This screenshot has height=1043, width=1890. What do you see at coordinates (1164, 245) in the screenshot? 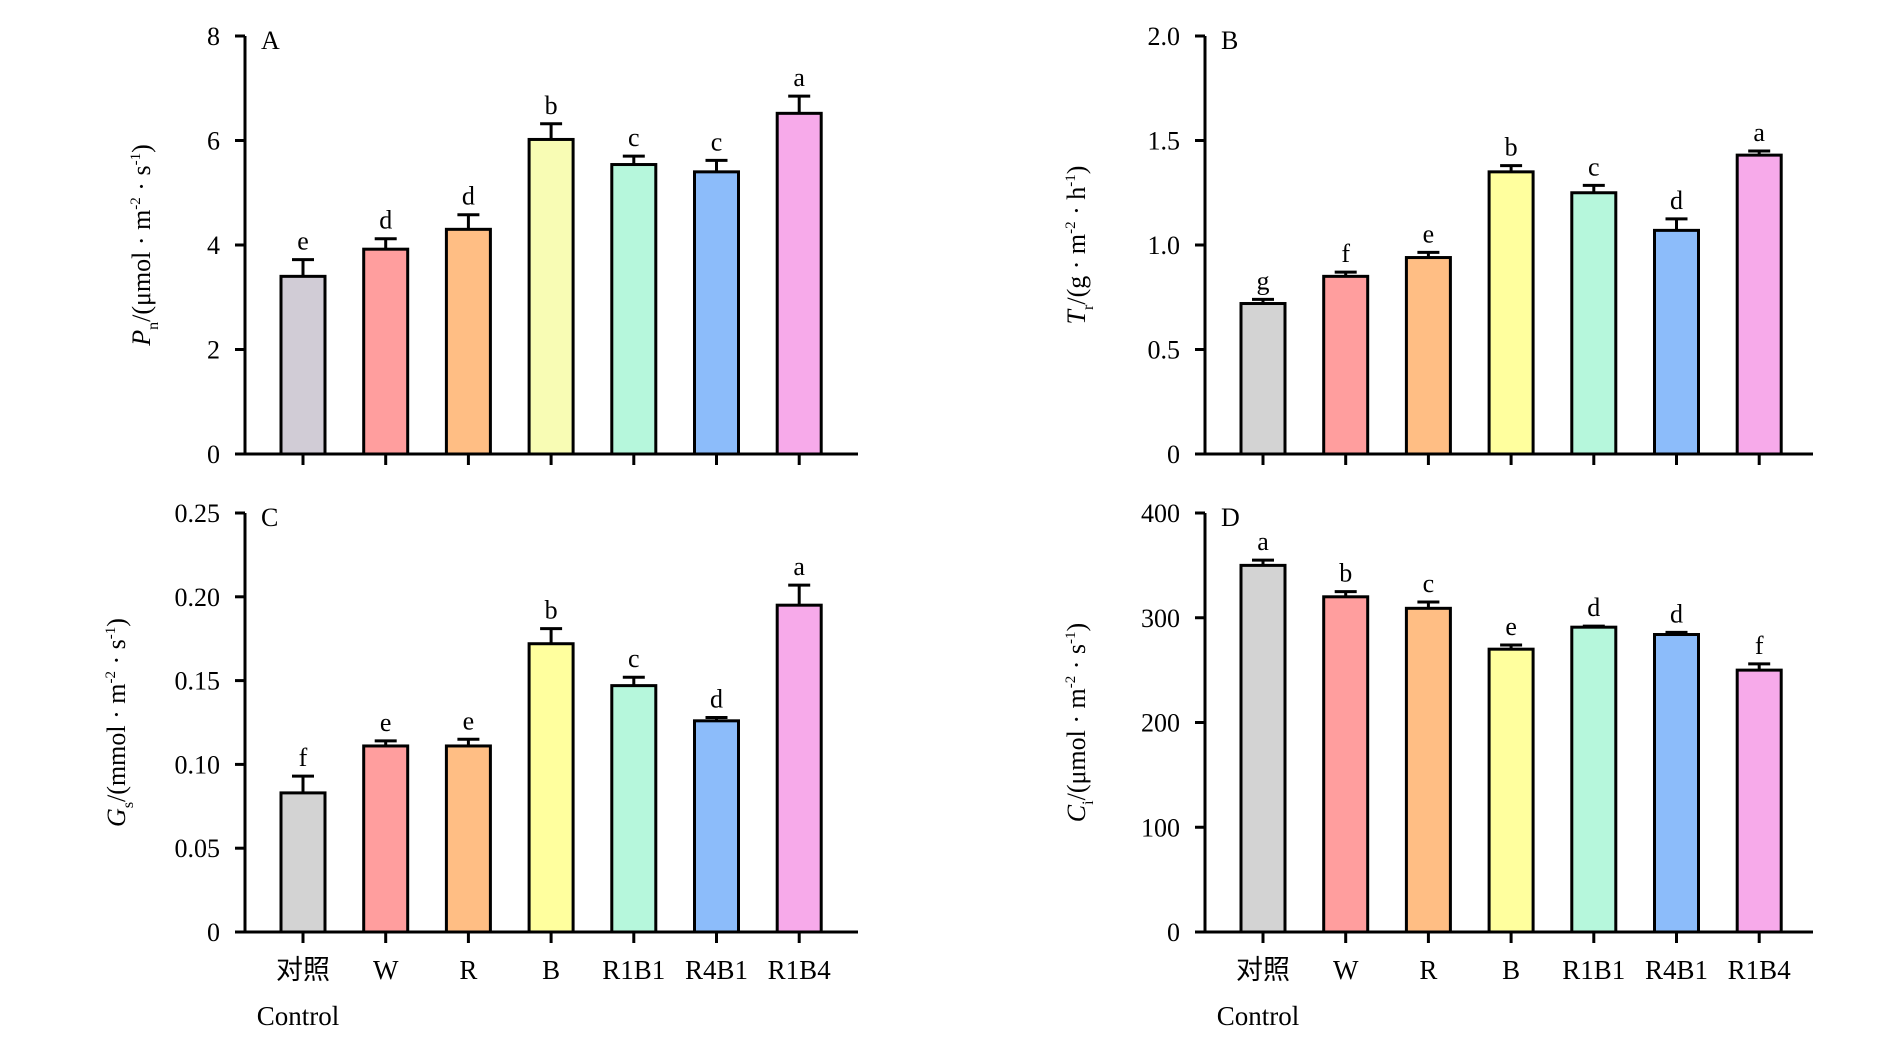
I see `y-tick-label: 1.0` at bounding box center [1164, 245].